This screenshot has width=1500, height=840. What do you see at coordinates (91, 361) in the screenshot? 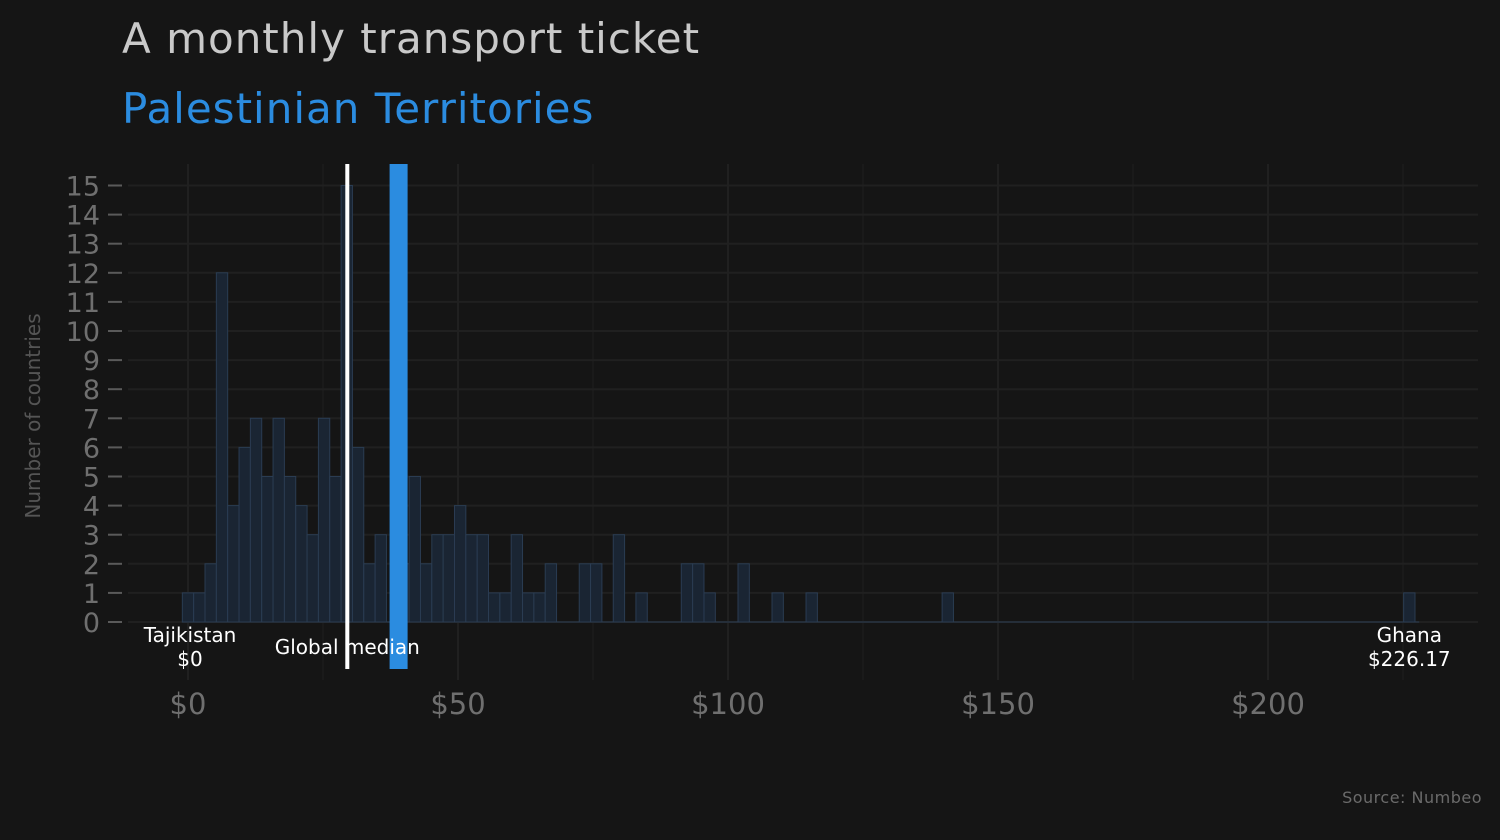
I see `y-tick-label: 9` at bounding box center [91, 361].